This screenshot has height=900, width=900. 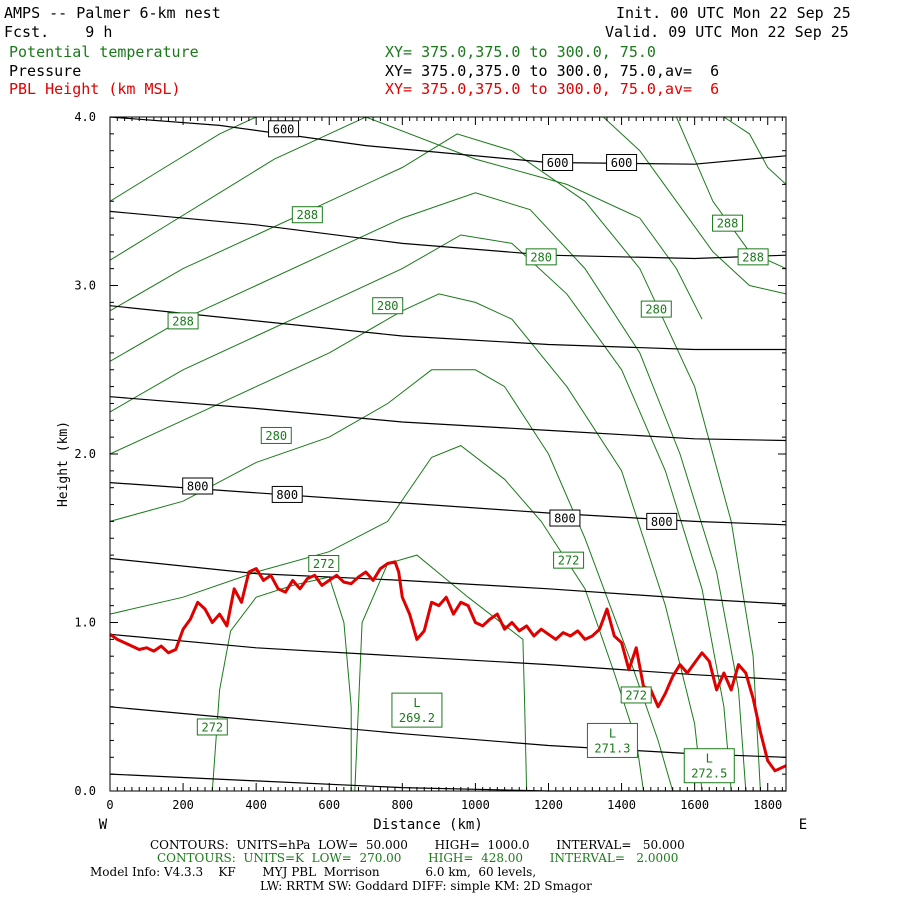 I want to click on pressure-label-0-box, so click(x=284, y=129).